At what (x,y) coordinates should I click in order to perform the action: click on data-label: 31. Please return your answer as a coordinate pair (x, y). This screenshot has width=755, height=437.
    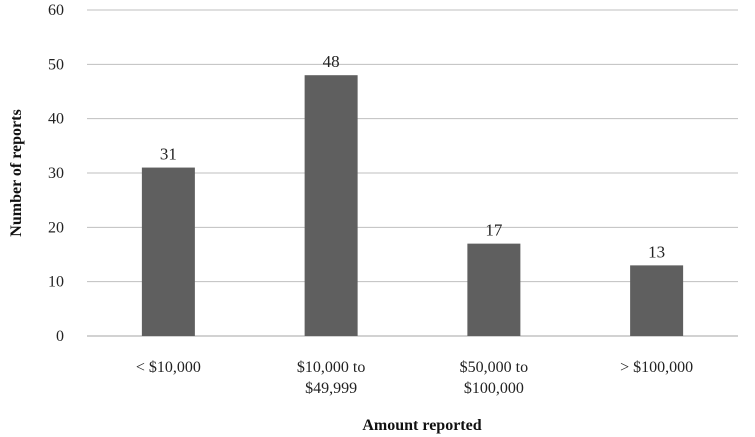
    Looking at the image, I should click on (168, 154).